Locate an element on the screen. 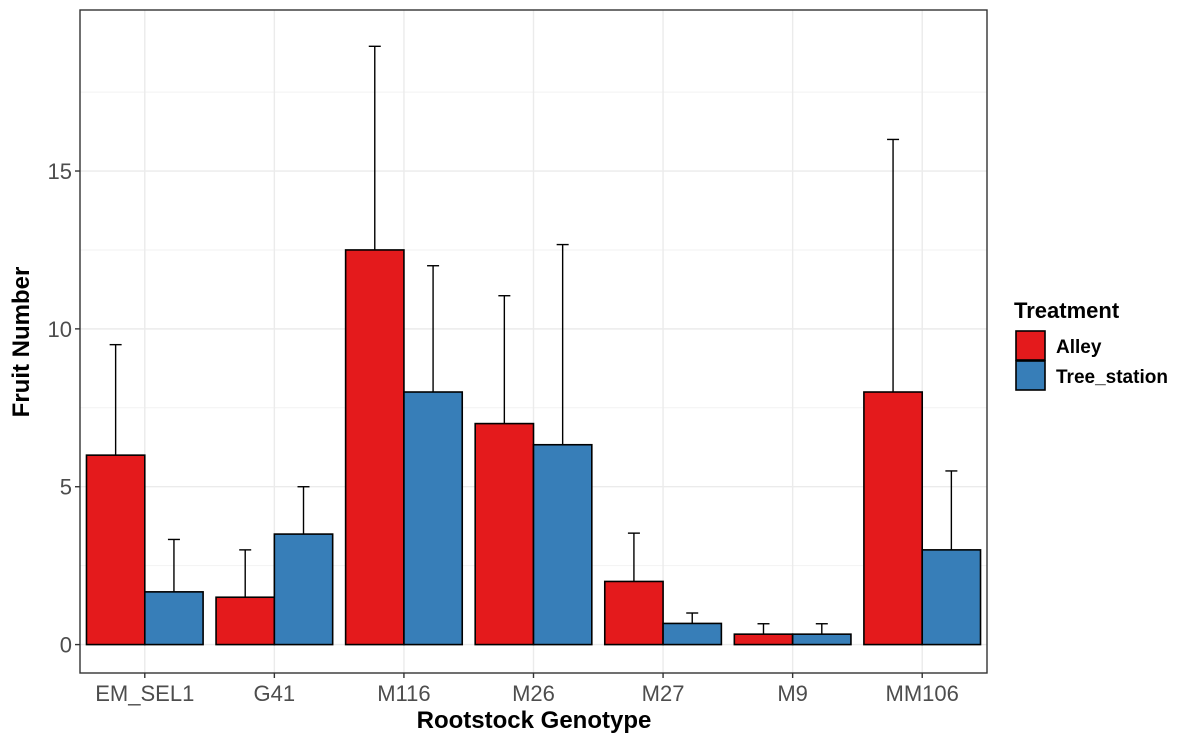  x-tick-label: MM106 is located at coordinates (922, 693).